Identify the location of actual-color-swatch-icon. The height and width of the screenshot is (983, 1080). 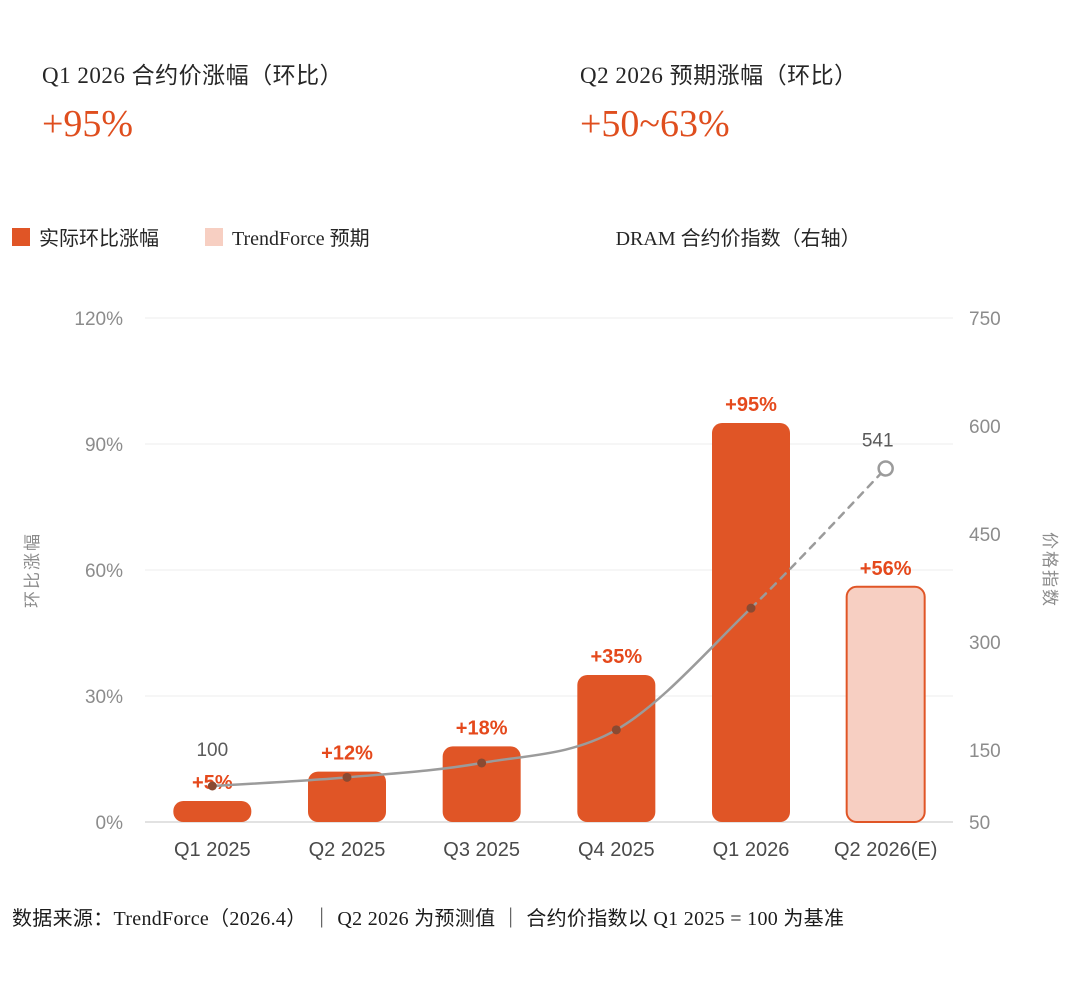
(21, 236).